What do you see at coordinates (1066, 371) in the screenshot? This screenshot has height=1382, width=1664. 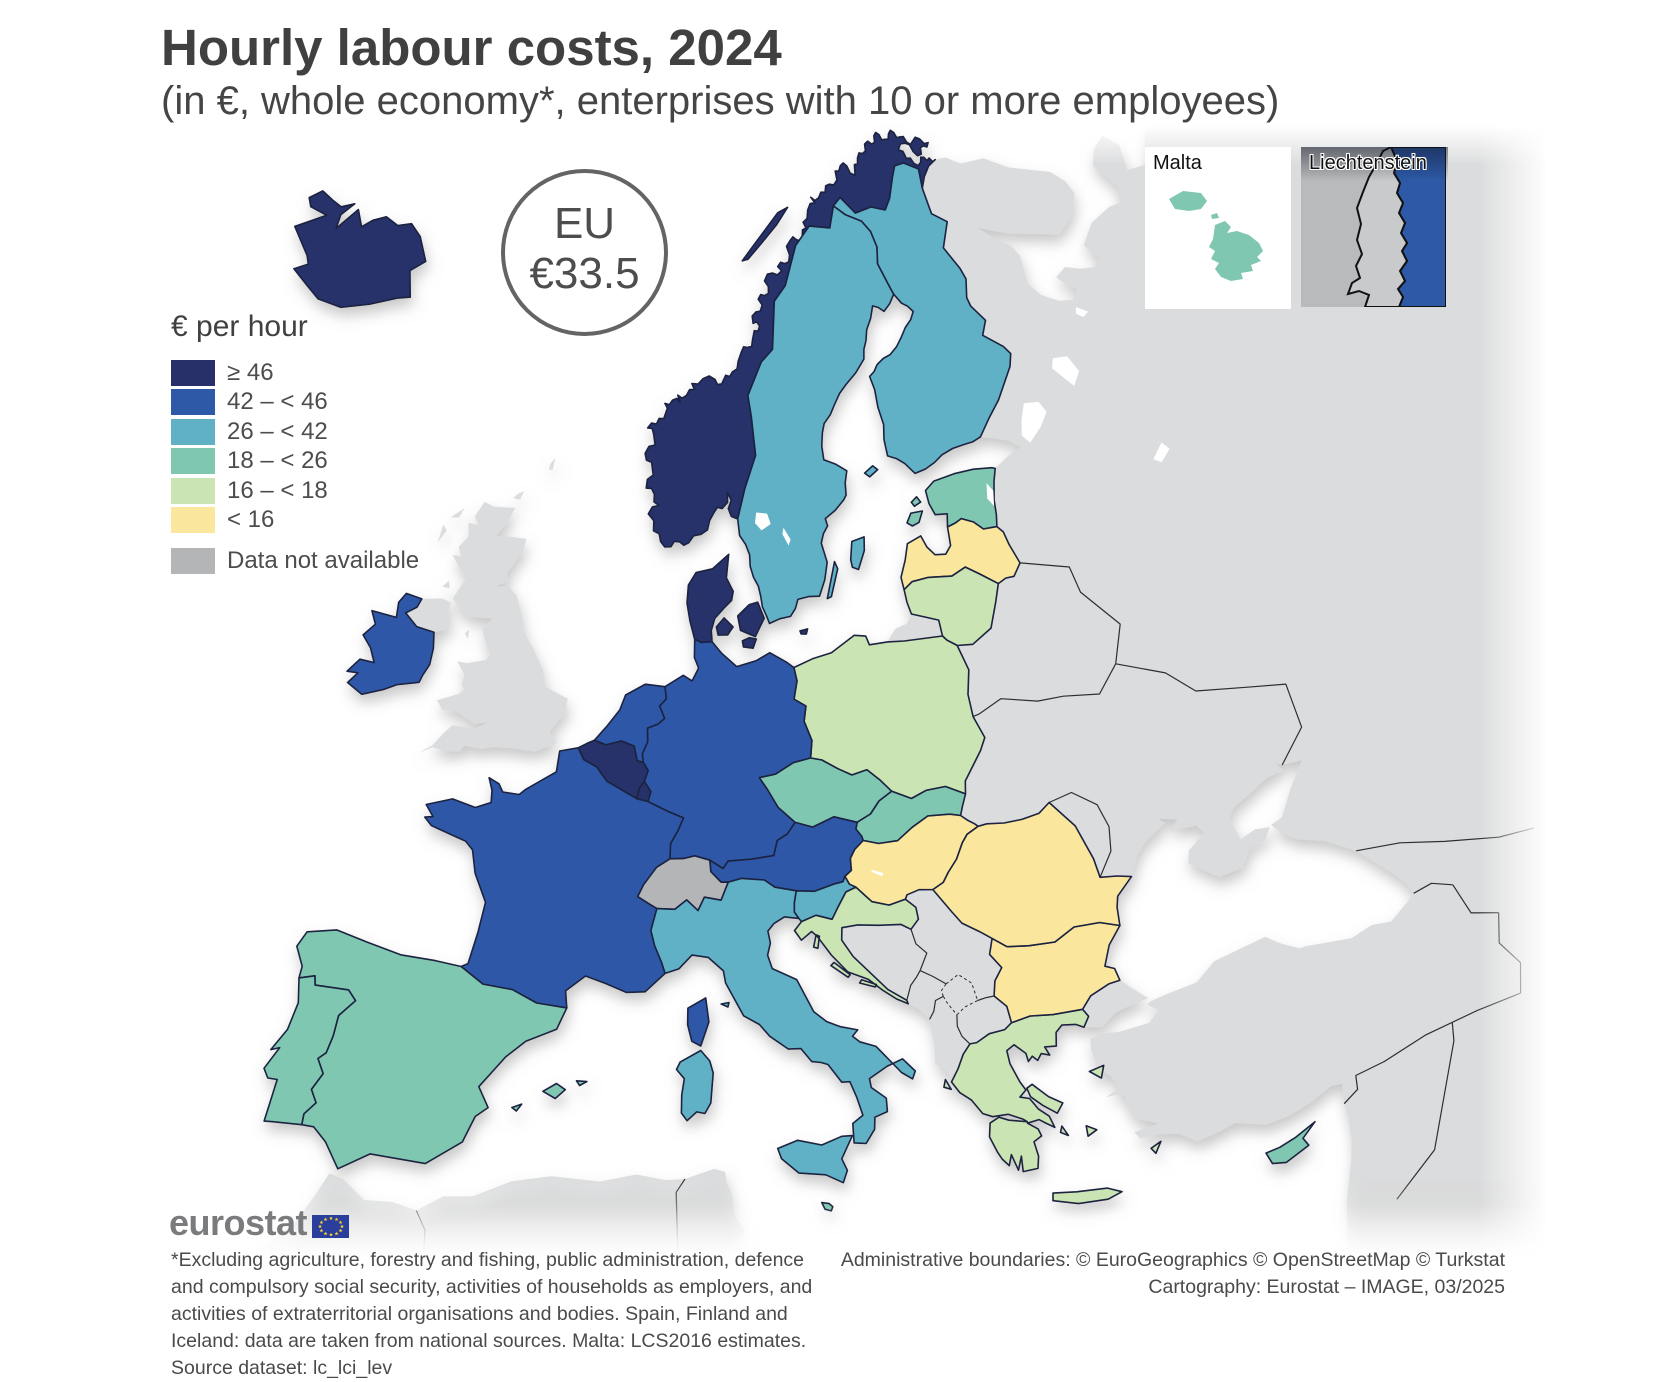 I see `lake-onega` at bounding box center [1066, 371].